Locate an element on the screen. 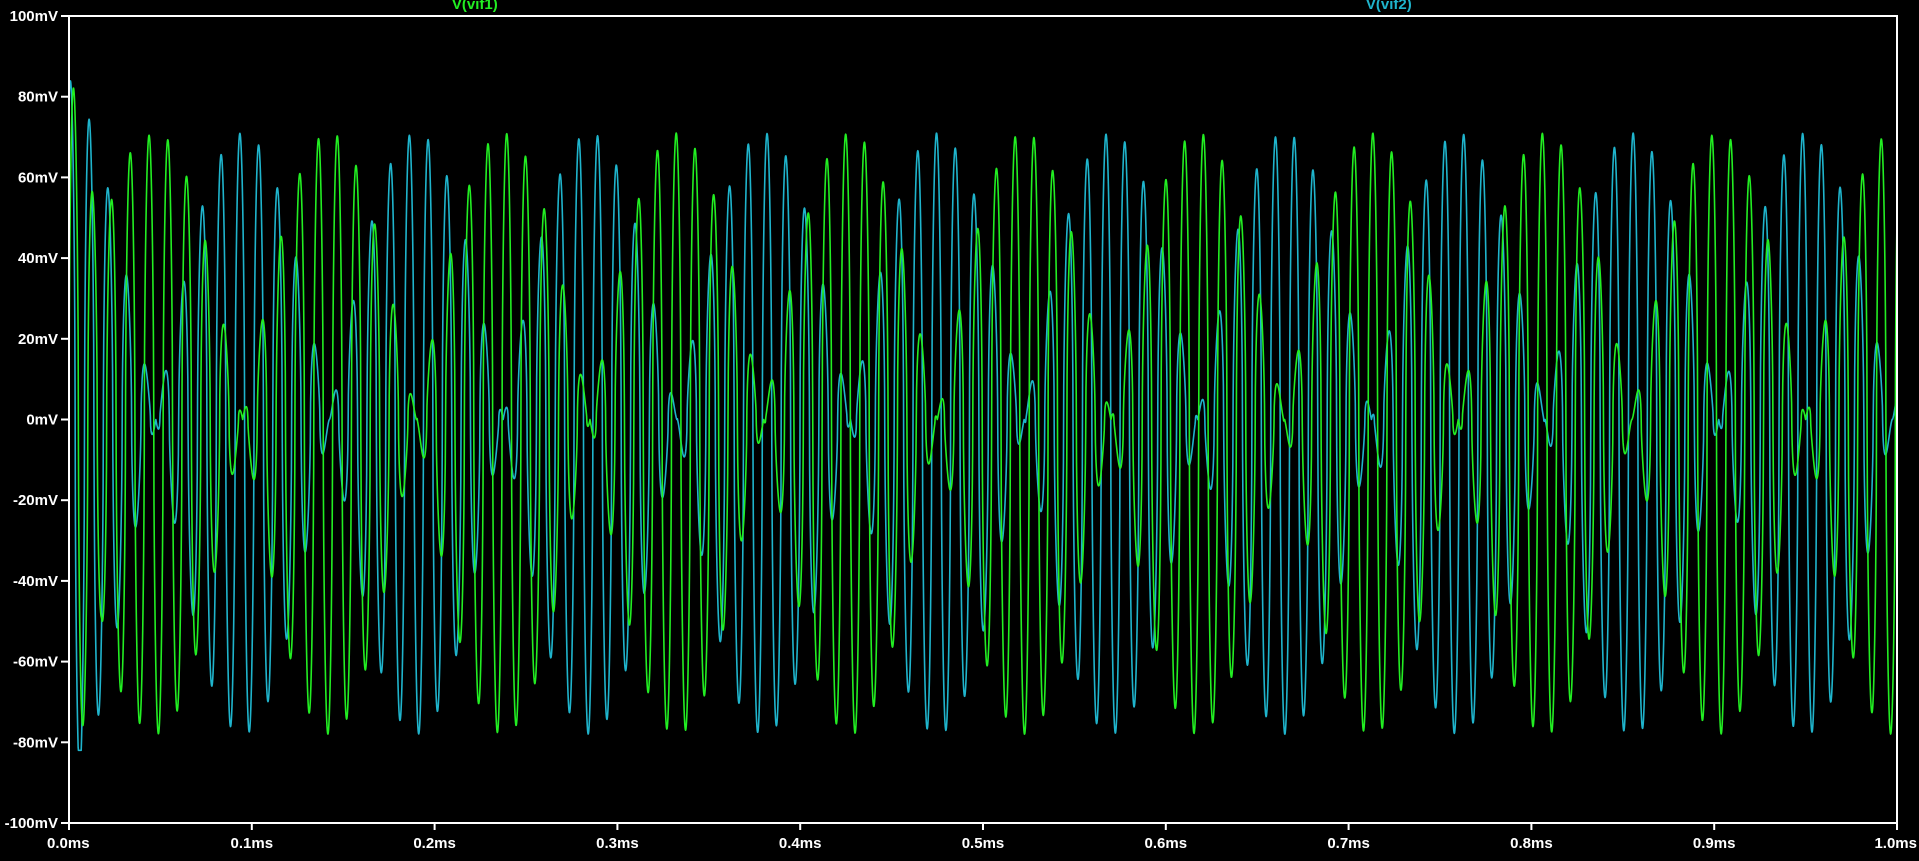  y-tick-label: 100mV is located at coordinates (34, 16).